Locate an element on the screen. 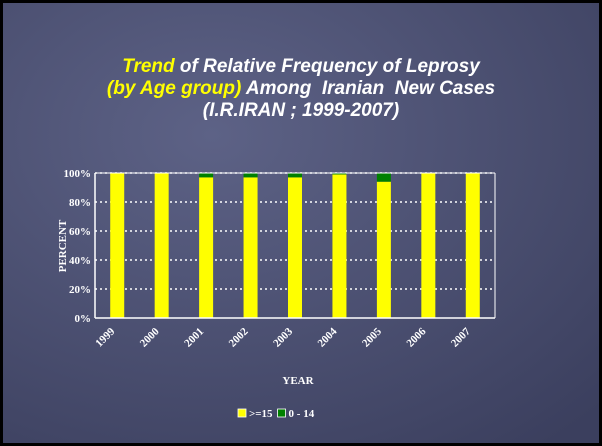 The height and width of the screenshot is (446, 602). title-segment: (I.R.IRAN ; 1999-2007) is located at coordinates (301, 110).